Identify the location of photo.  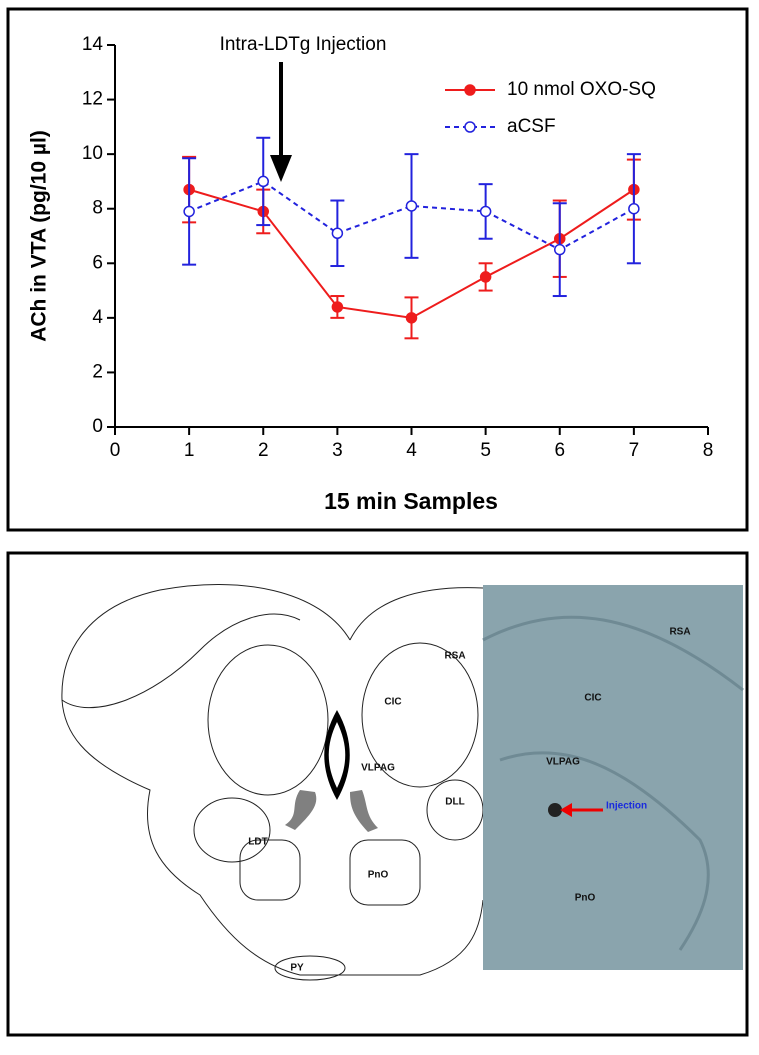
(613, 777).